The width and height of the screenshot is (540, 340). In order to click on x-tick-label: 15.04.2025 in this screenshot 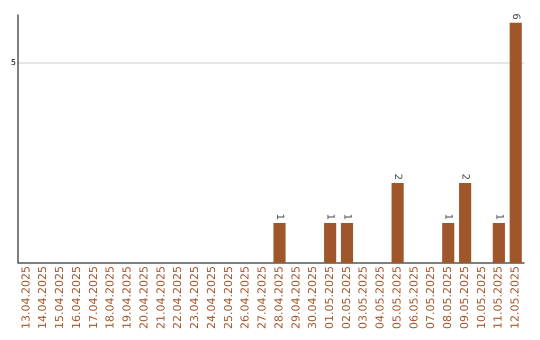, I will do `click(59, 298)`.